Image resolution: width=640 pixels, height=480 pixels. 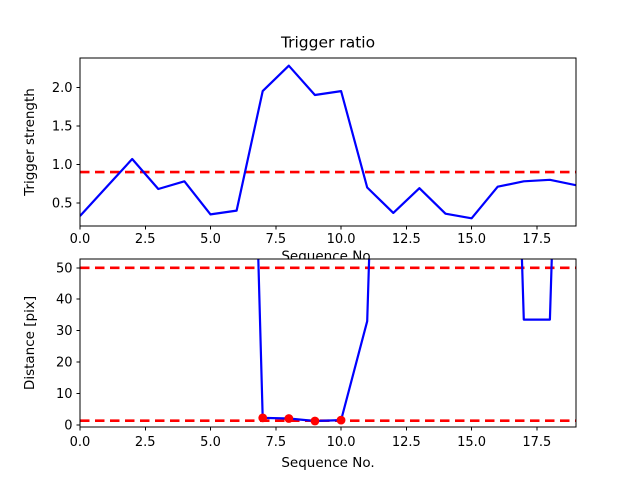 What do you see at coordinates (64, 268) in the screenshot?
I see `y-tick-label: 50` at bounding box center [64, 268].